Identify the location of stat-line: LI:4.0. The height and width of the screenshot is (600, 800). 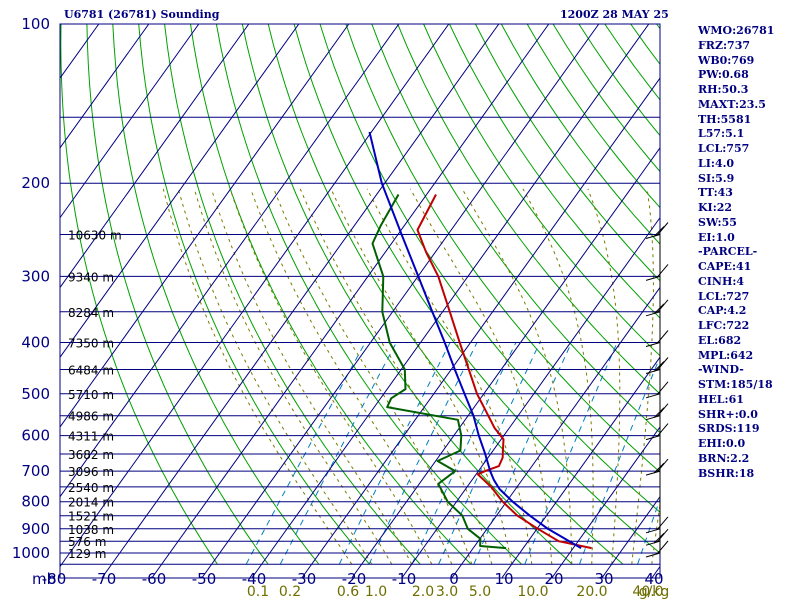
(716, 163).